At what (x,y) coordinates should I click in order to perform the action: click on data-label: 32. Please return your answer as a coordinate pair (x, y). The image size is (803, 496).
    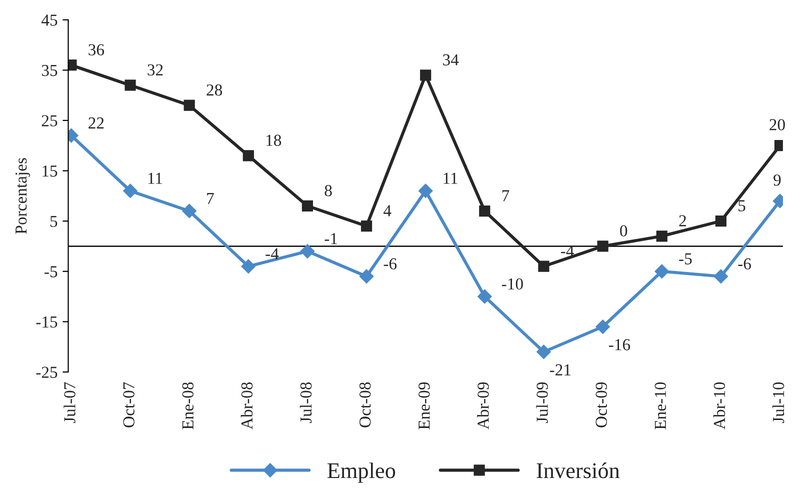
    Looking at the image, I should click on (155, 70).